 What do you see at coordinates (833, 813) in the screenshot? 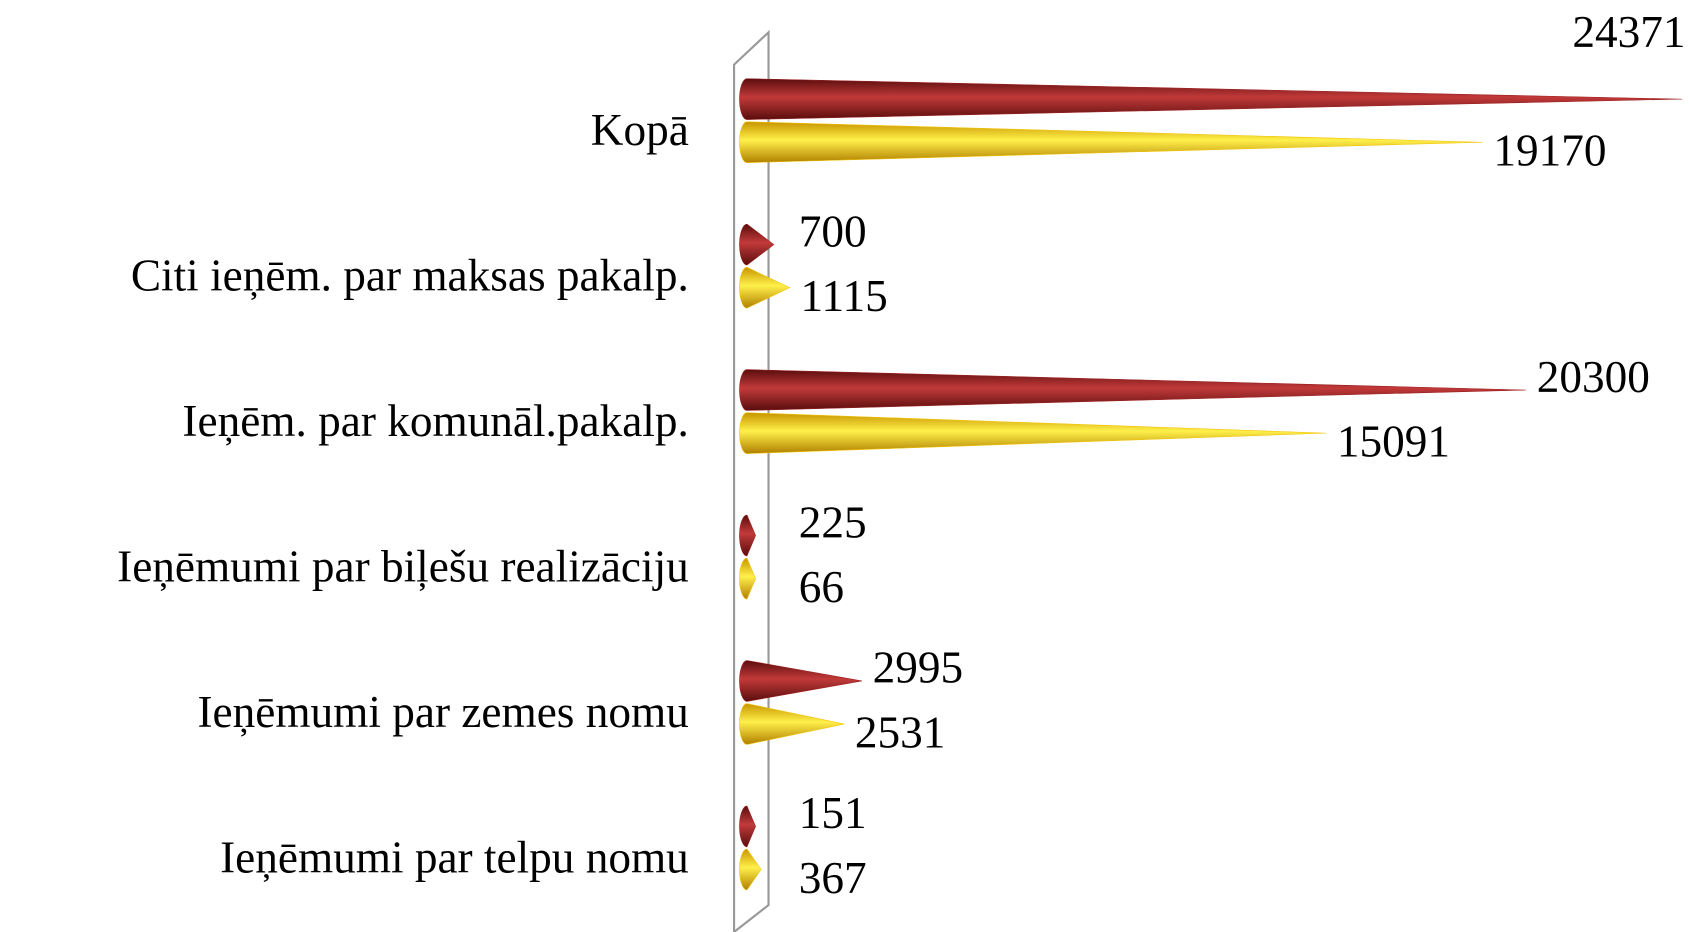
I see `value-label: 151` at bounding box center [833, 813].